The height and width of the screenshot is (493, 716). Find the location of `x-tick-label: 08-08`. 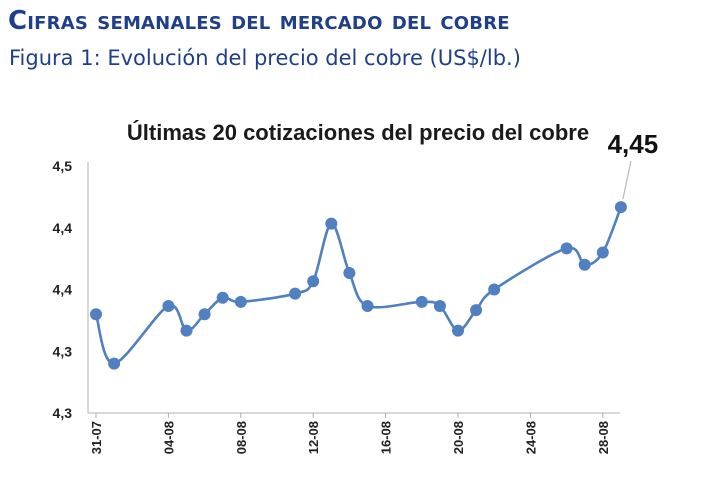

x-tick-label: 08-08 is located at coordinates (241, 437).